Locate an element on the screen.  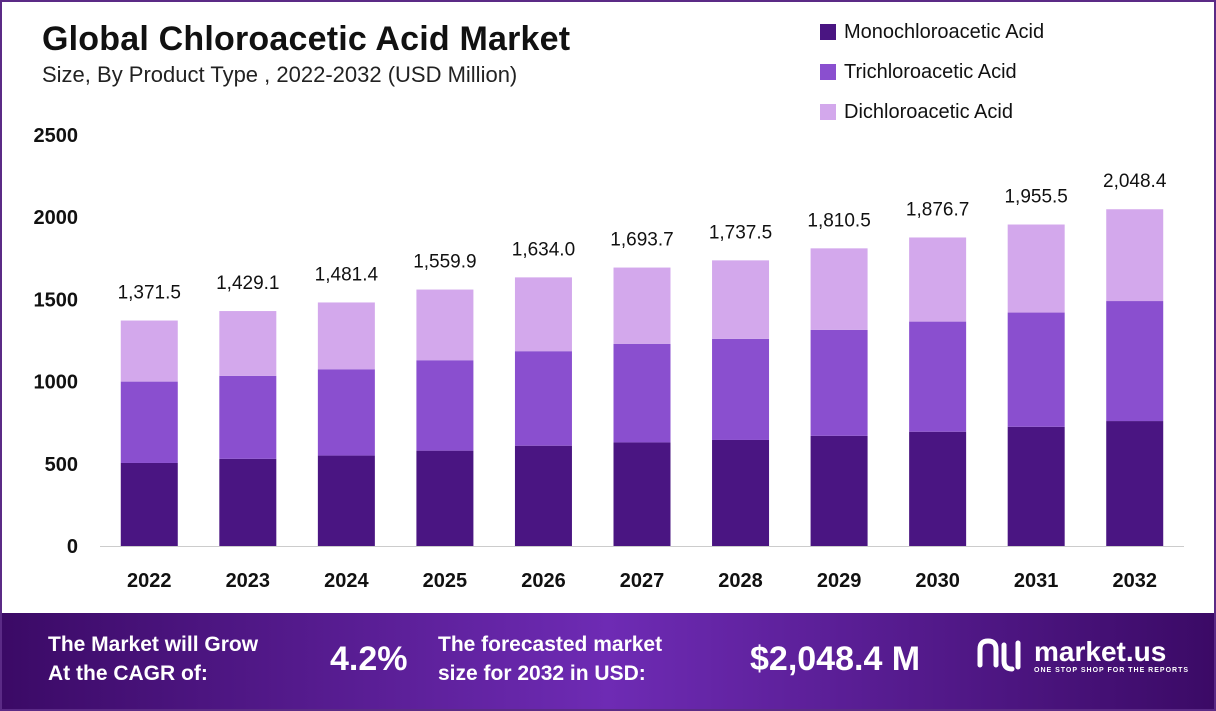
legend-swatch-dichloroacetic is located at coordinates (828, 112).